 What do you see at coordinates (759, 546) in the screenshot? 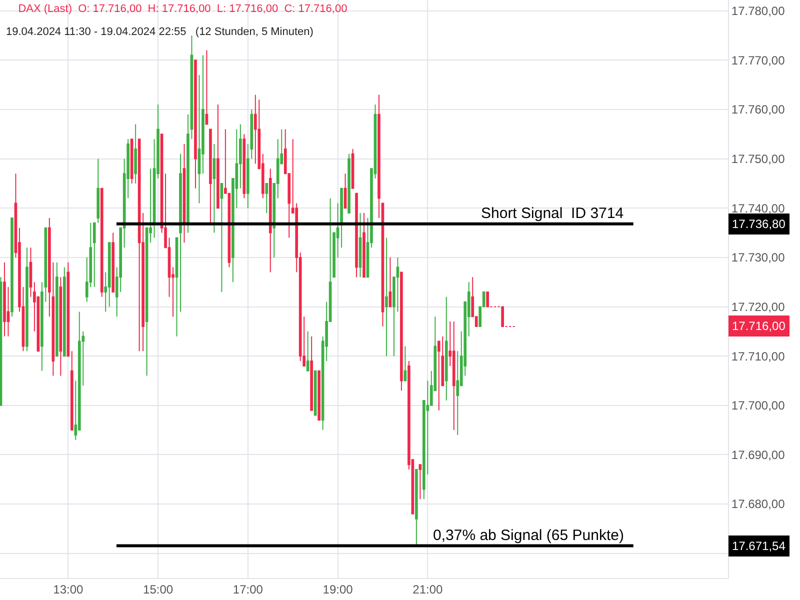
I see `text: 17.671,54` at bounding box center [759, 546].